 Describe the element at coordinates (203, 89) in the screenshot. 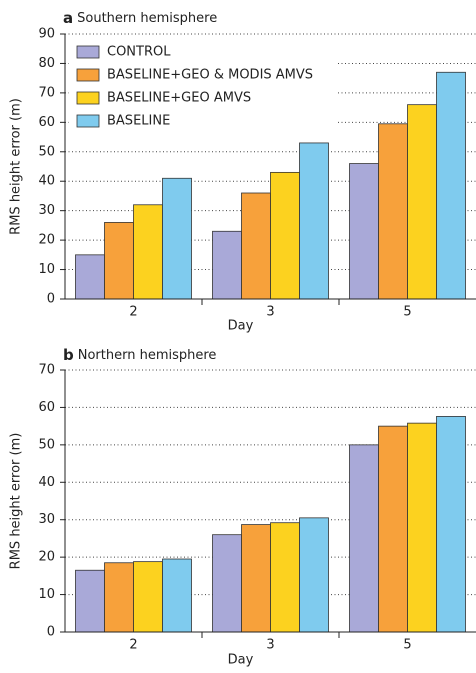

I see `legend-bg` at that location.